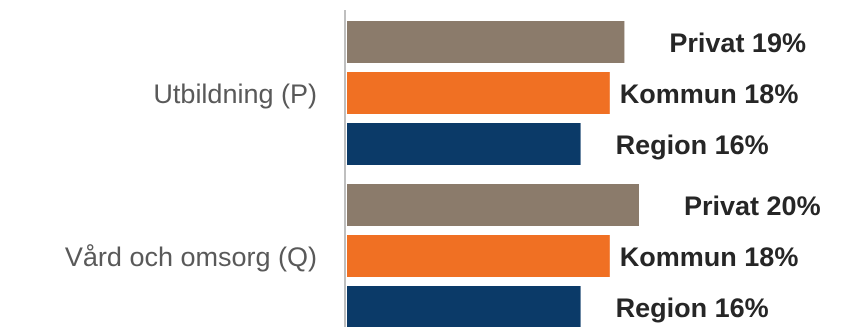 The height and width of the screenshot is (327, 857). I want to click on data-label-privat: Privat 19%, so click(737, 43).